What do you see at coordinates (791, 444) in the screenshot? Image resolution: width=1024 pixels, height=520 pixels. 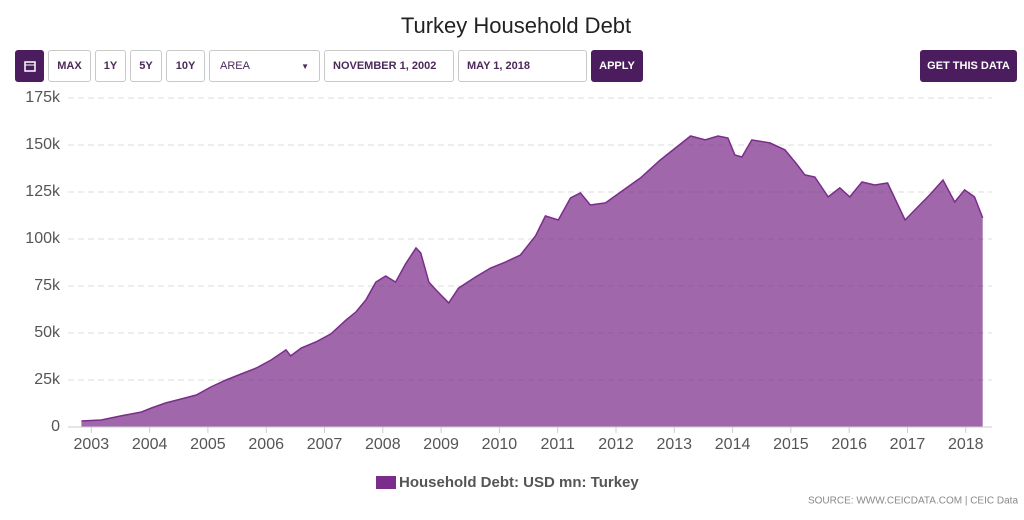 I see `x-tick-label: 2015` at bounding box center [791, 444].